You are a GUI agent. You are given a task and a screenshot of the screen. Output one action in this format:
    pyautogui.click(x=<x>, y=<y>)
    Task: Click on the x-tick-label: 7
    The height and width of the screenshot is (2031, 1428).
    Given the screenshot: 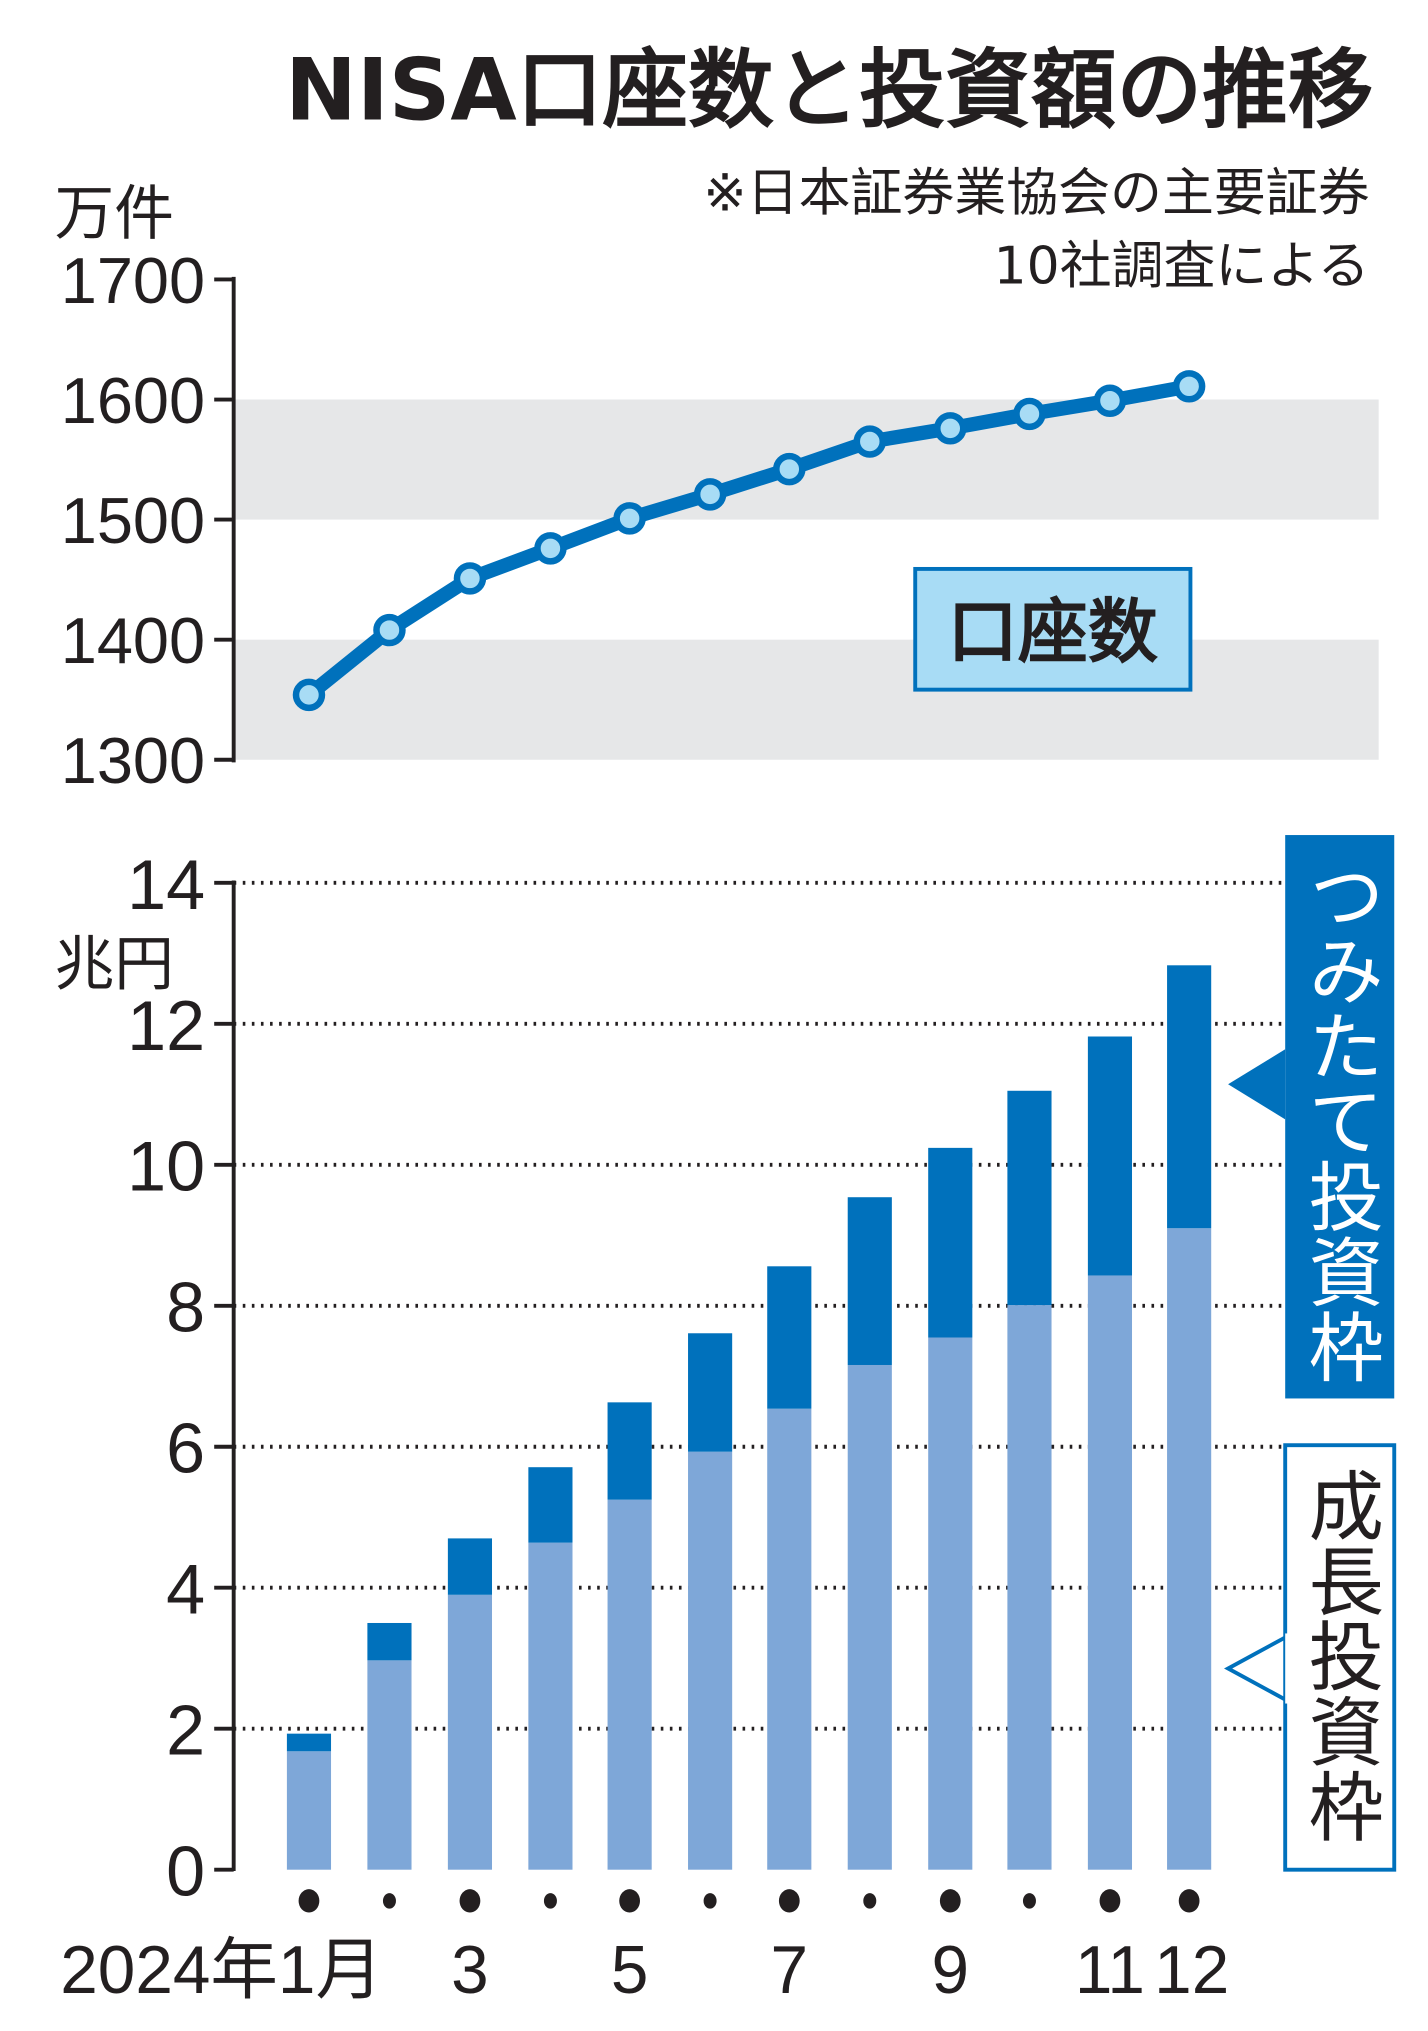 What is the action you would take?
    pyautogui.click(x=790, y=1970)
    